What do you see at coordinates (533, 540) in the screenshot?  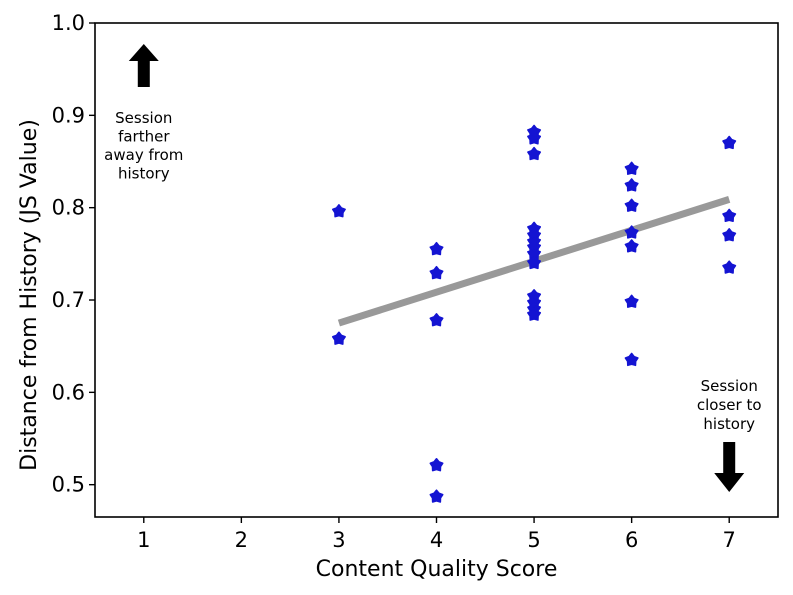 I see `x-tick-label: 5` at bounding box center [533, 540].